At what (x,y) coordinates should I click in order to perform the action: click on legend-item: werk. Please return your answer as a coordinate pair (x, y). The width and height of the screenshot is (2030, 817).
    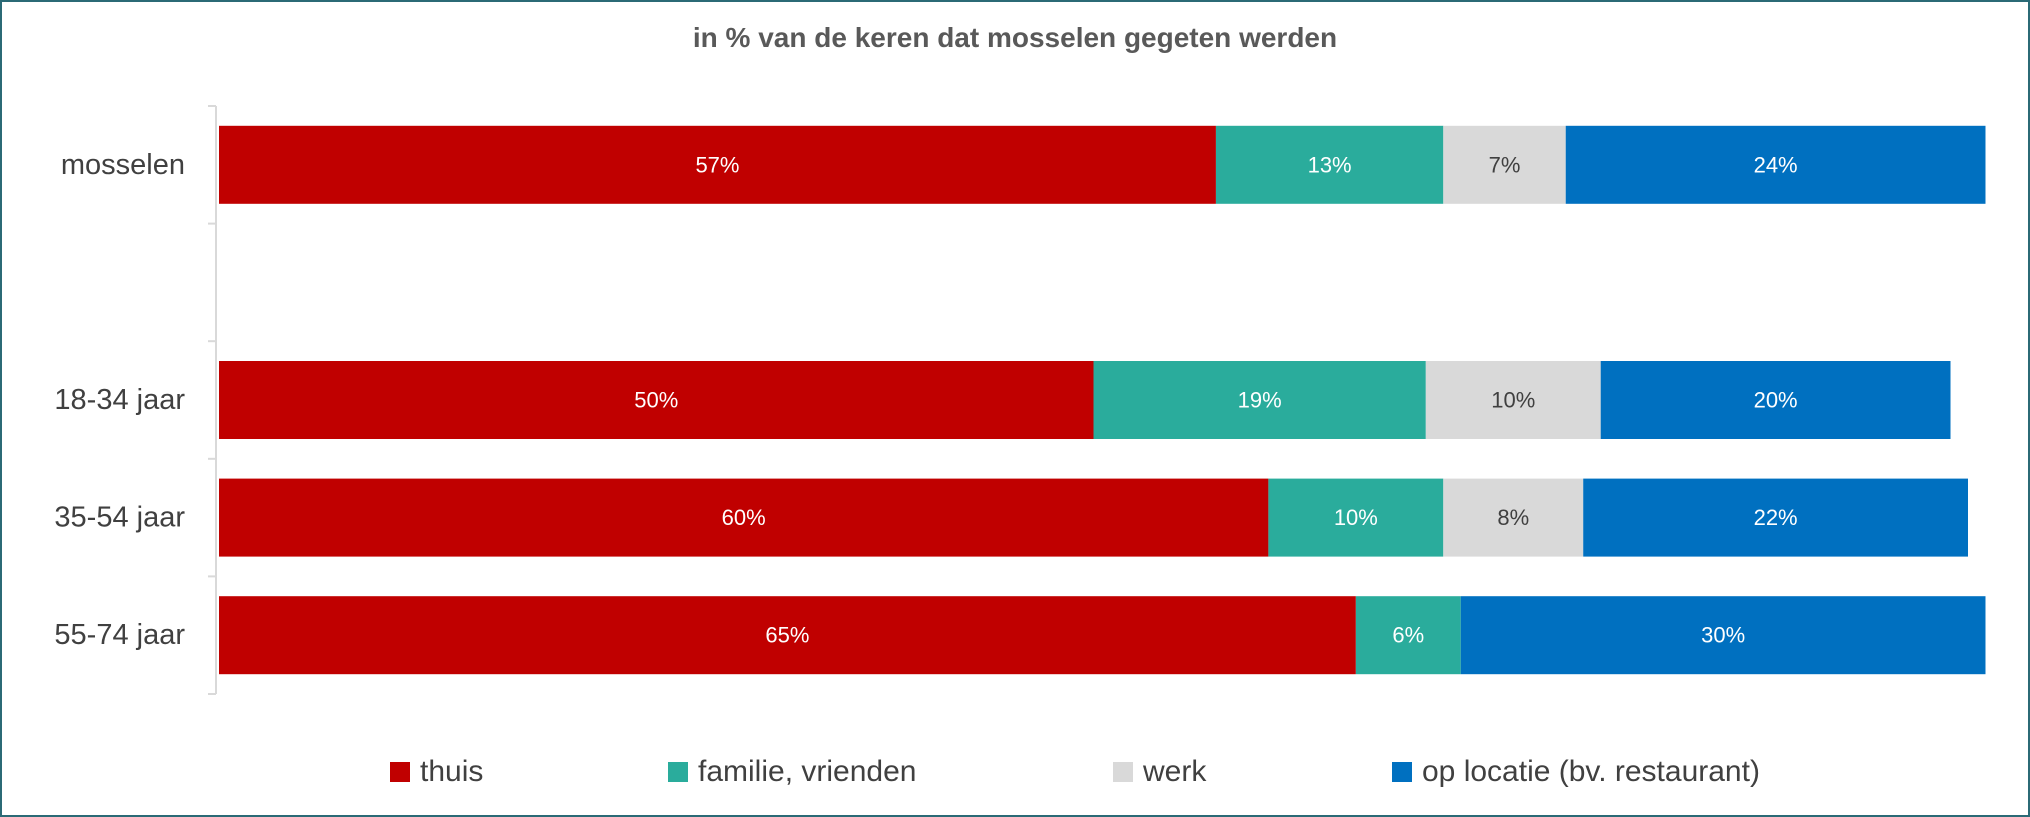
    Looking at the image, I should click on (1159, 772).